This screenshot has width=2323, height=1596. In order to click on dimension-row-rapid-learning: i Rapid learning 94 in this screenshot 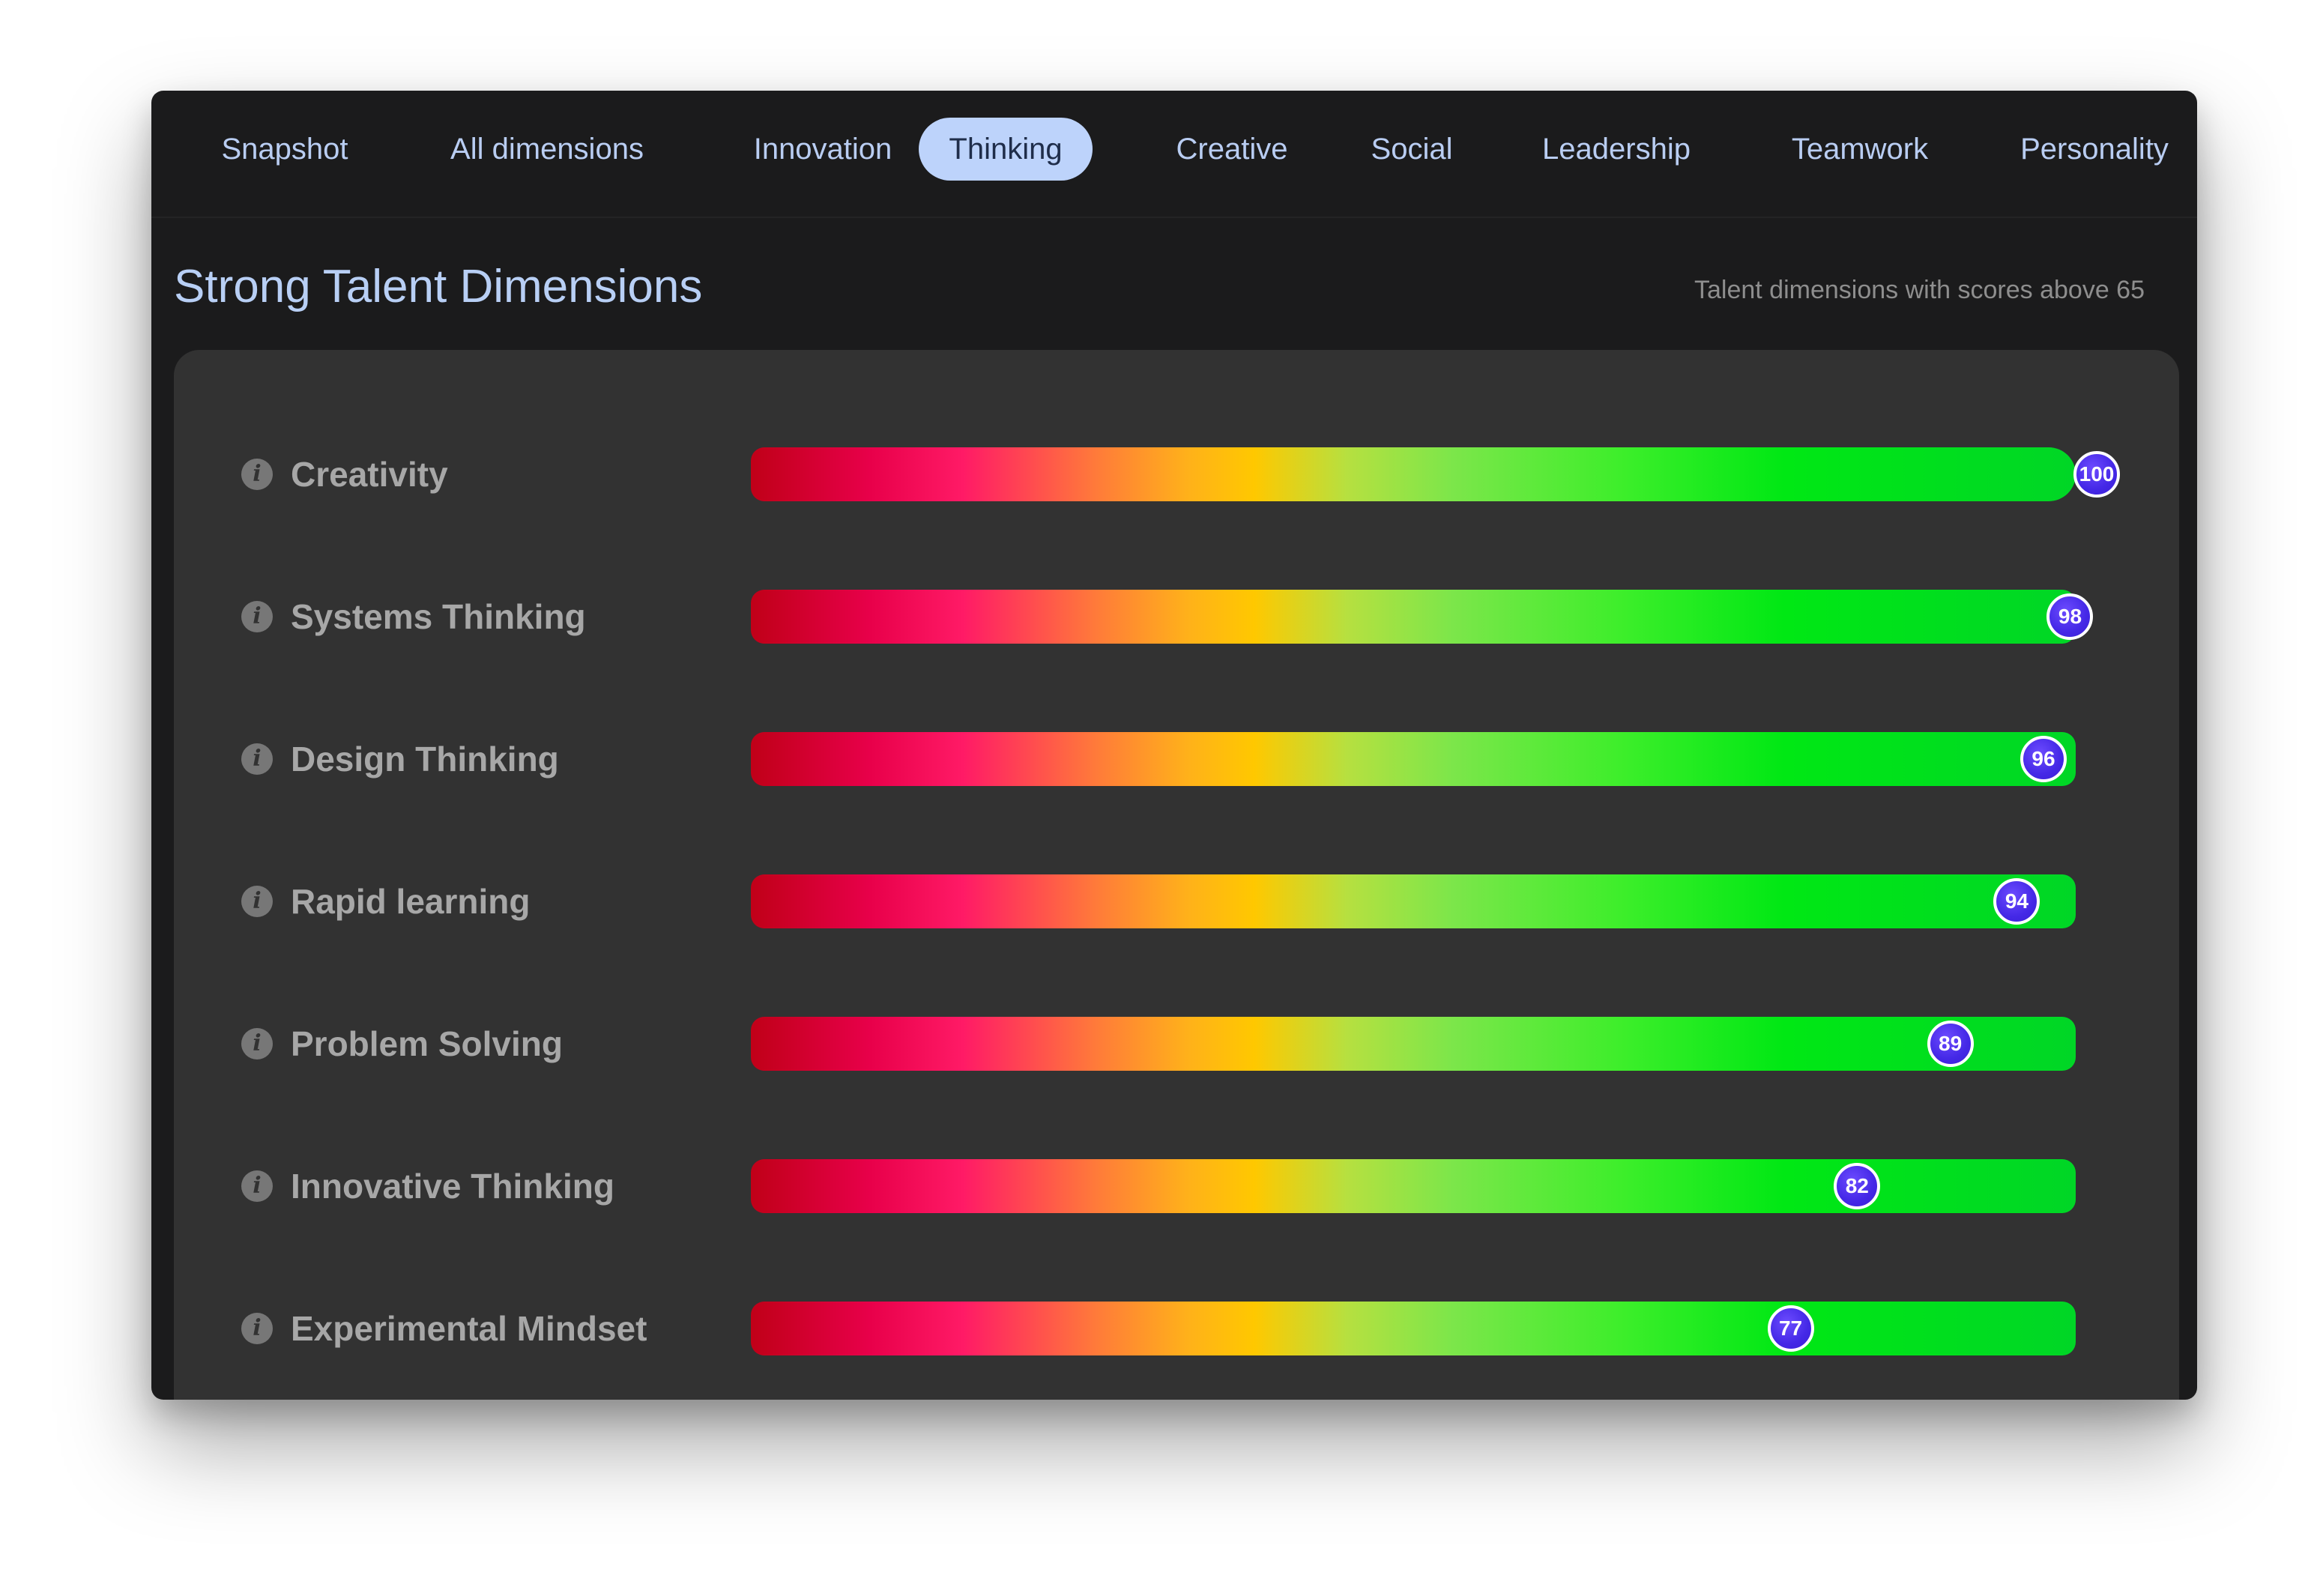, I will do `click(1176, 901)`.